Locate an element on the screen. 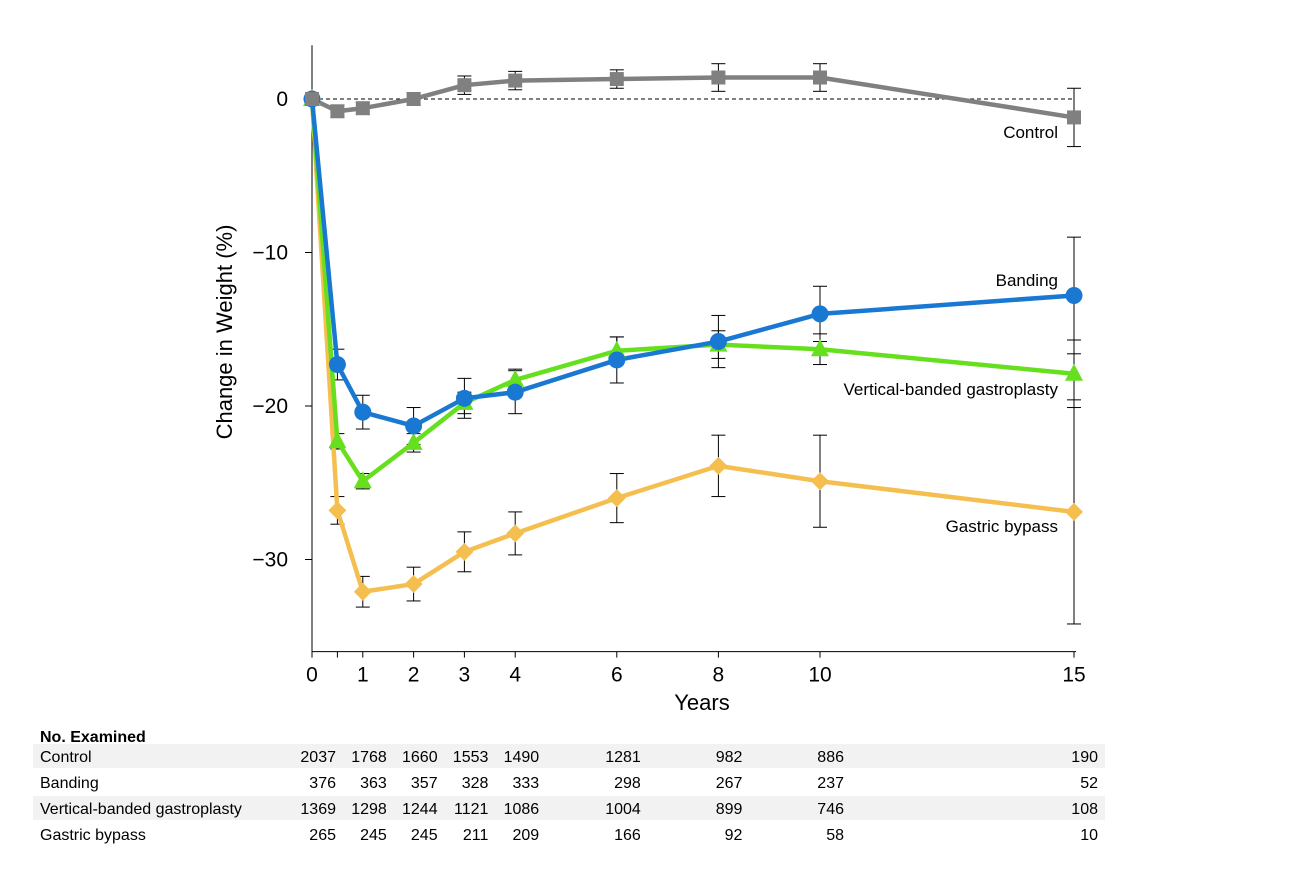 The image size is (1300, 882). table-cell: 108 is located at coordinates (1084, 809).